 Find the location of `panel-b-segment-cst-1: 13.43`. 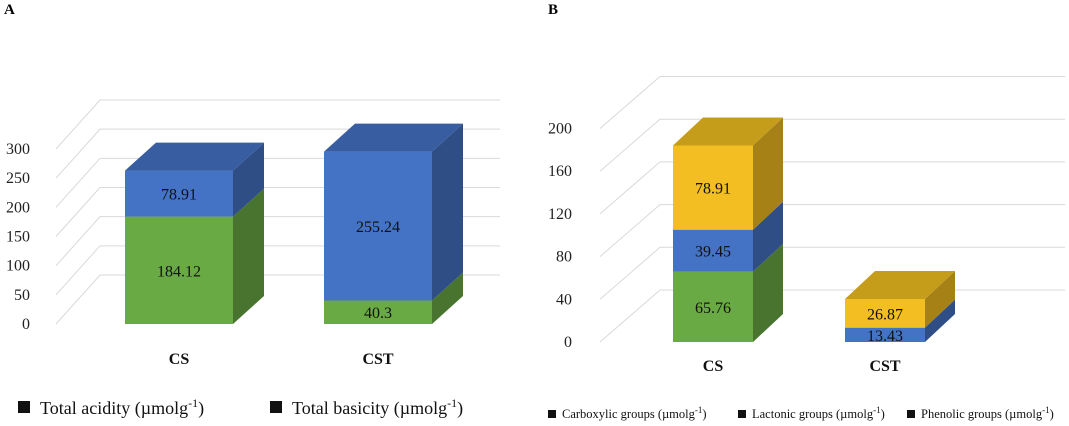

panel-b-segment-cst-1: 13.43 is located at coordinates (900, 322).